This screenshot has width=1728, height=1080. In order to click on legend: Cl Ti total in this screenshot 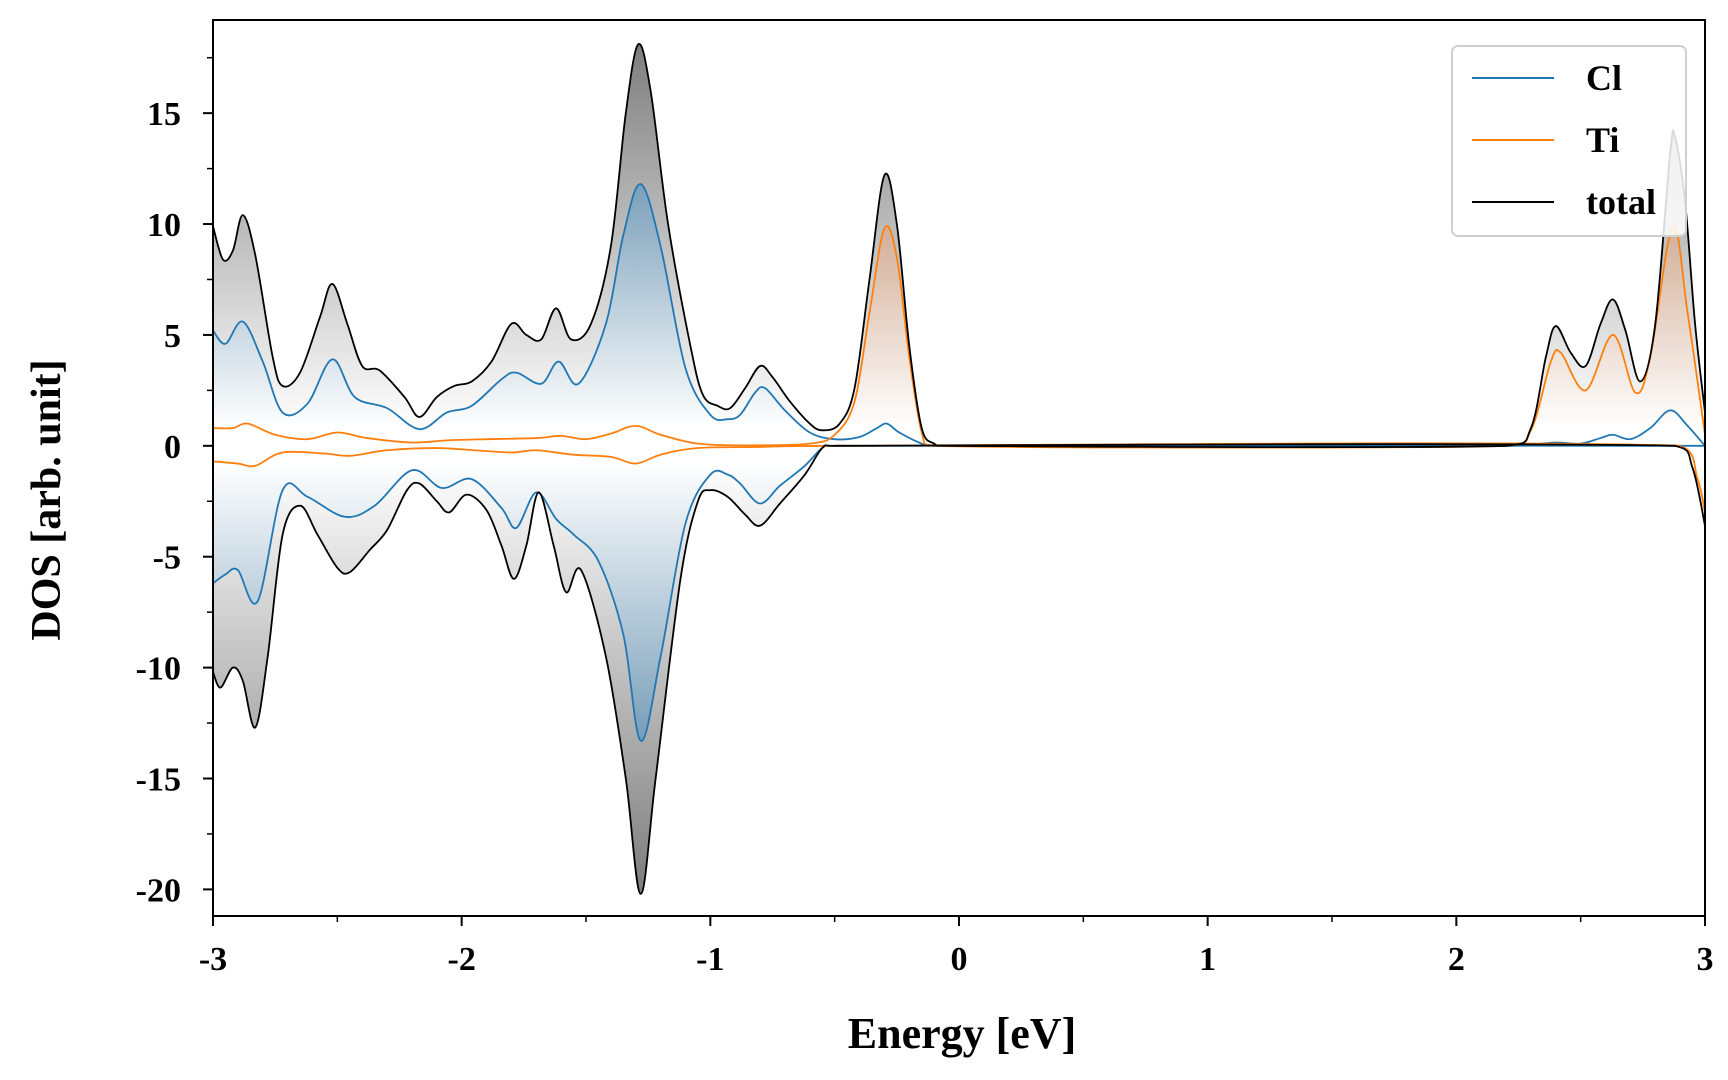, I will do `click(1569, 141)`.